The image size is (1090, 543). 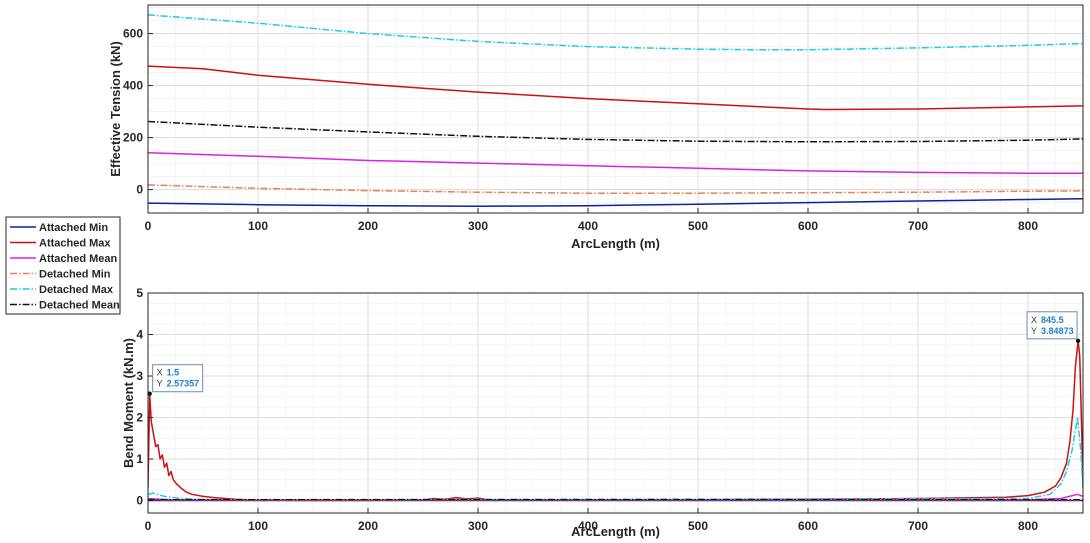 I want to click on legend-box, so click(x=63, y=265).